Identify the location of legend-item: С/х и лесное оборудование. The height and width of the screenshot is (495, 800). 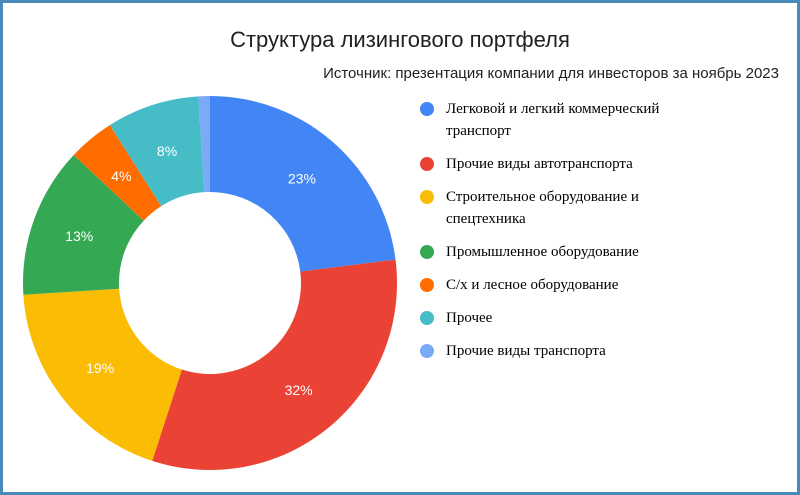
(570, 285).